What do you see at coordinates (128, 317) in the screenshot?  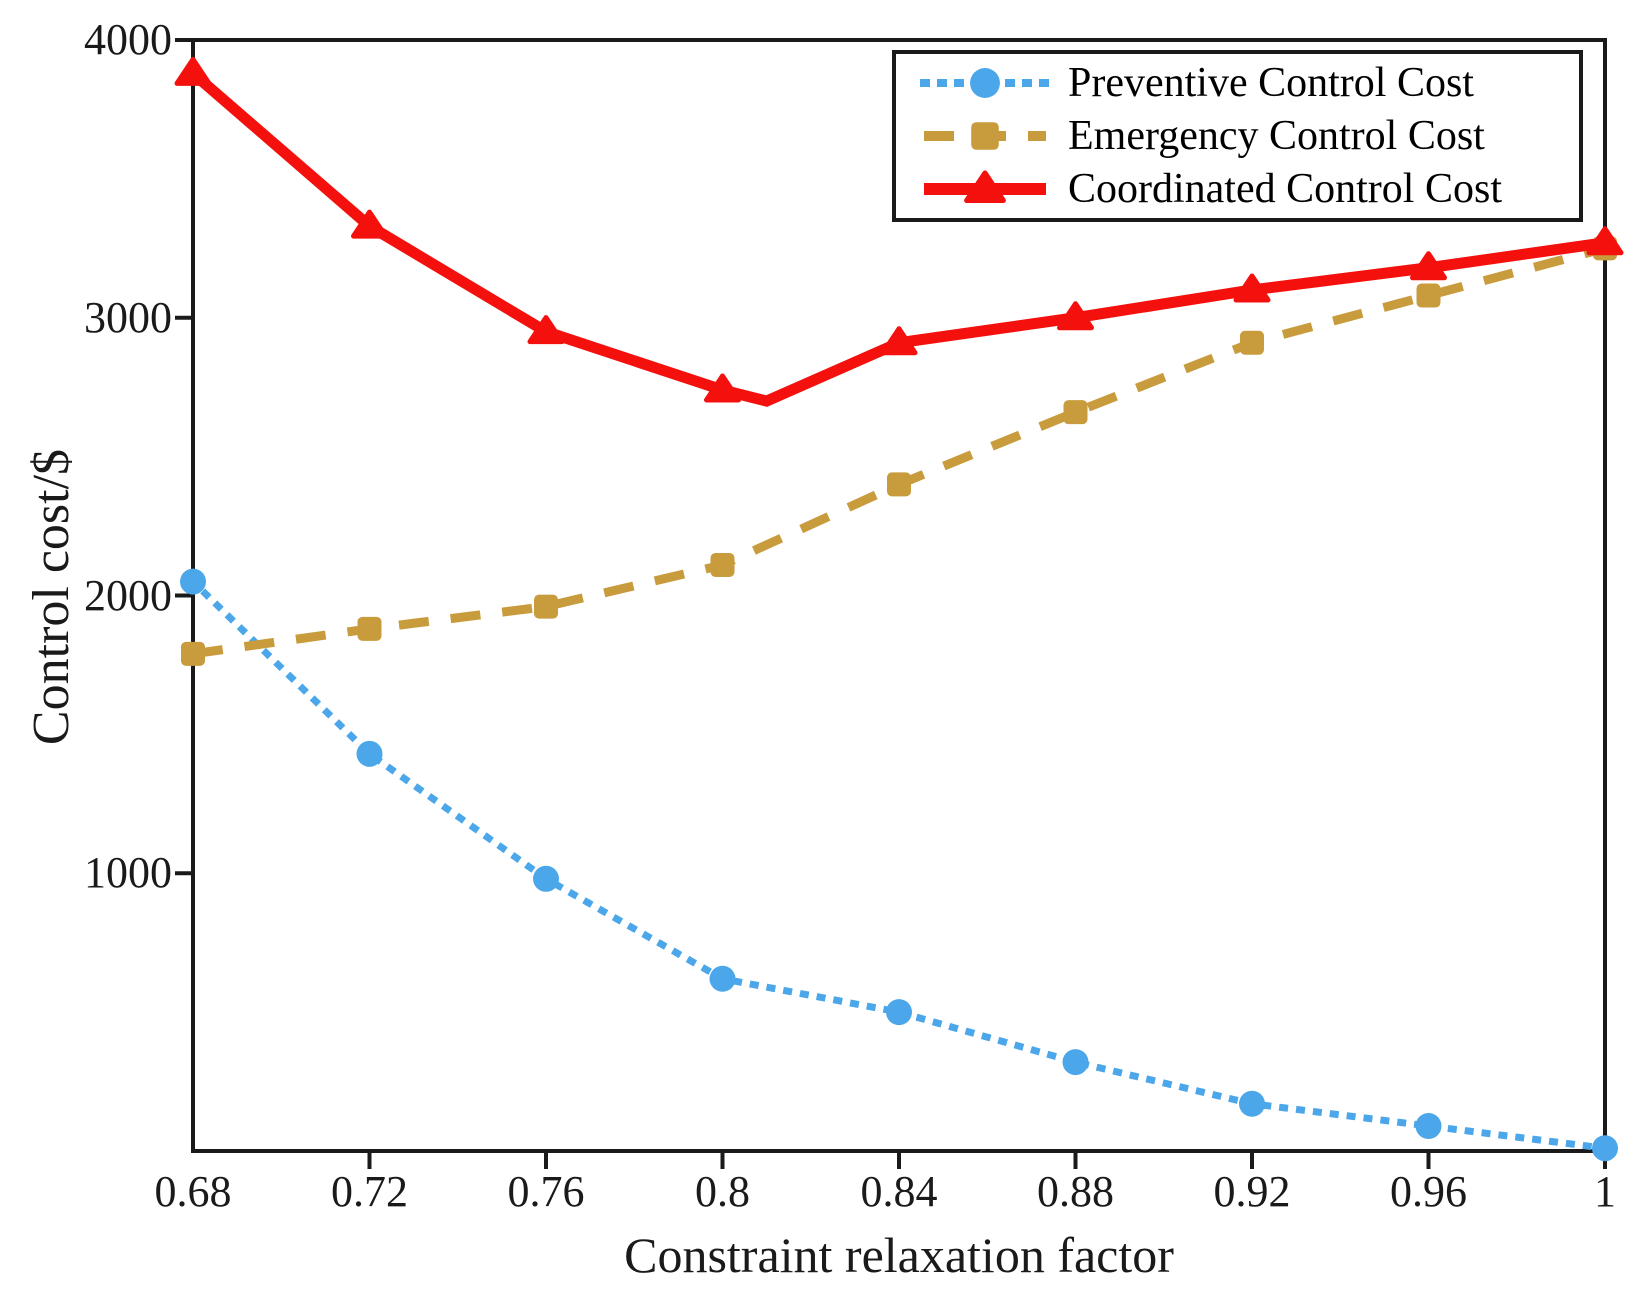 I see `y-tick-label: 3000` at bounding box center [128, 317].